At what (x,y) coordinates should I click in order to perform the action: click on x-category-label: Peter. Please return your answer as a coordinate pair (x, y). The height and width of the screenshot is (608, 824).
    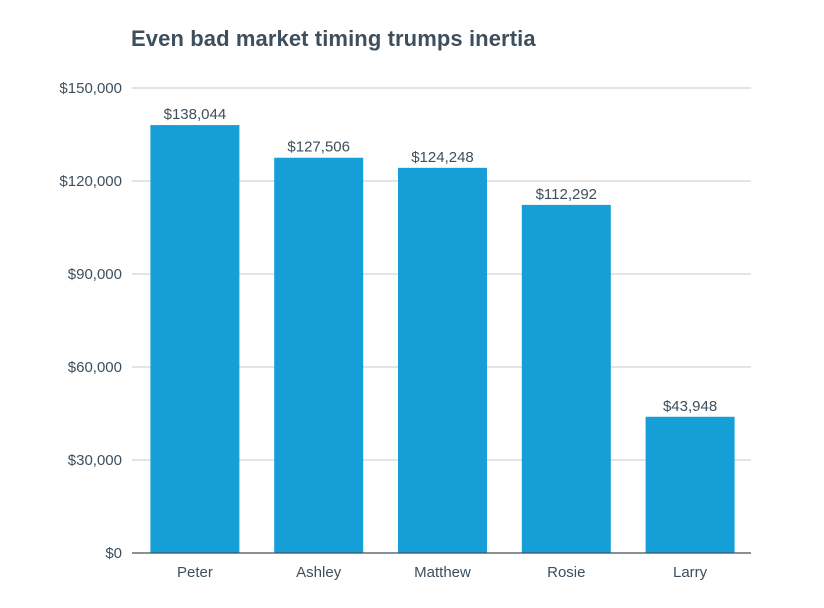
    Looking at the image, I should click on (195, 572).